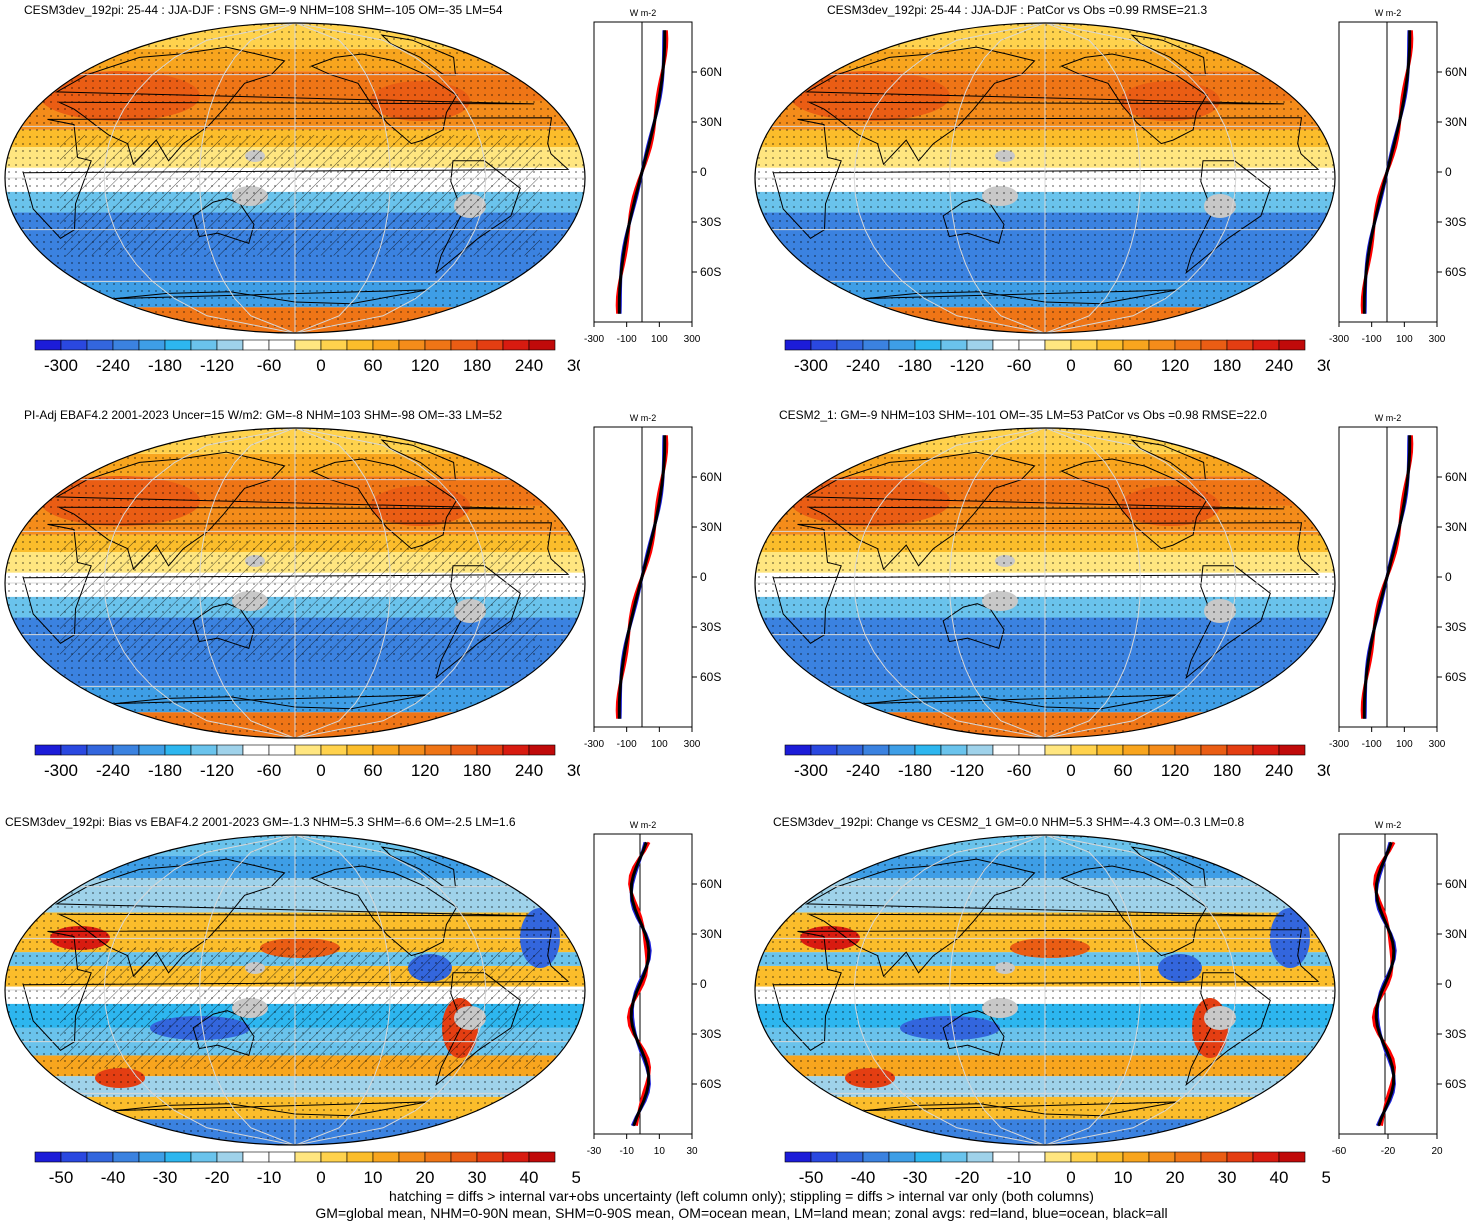 This screenshot has width=1483, height=1221. What do you see at coordinates (710, 1084) in the screenshot?
I see `lat-tick-label: 60S` at bounding box center [710, 1084].